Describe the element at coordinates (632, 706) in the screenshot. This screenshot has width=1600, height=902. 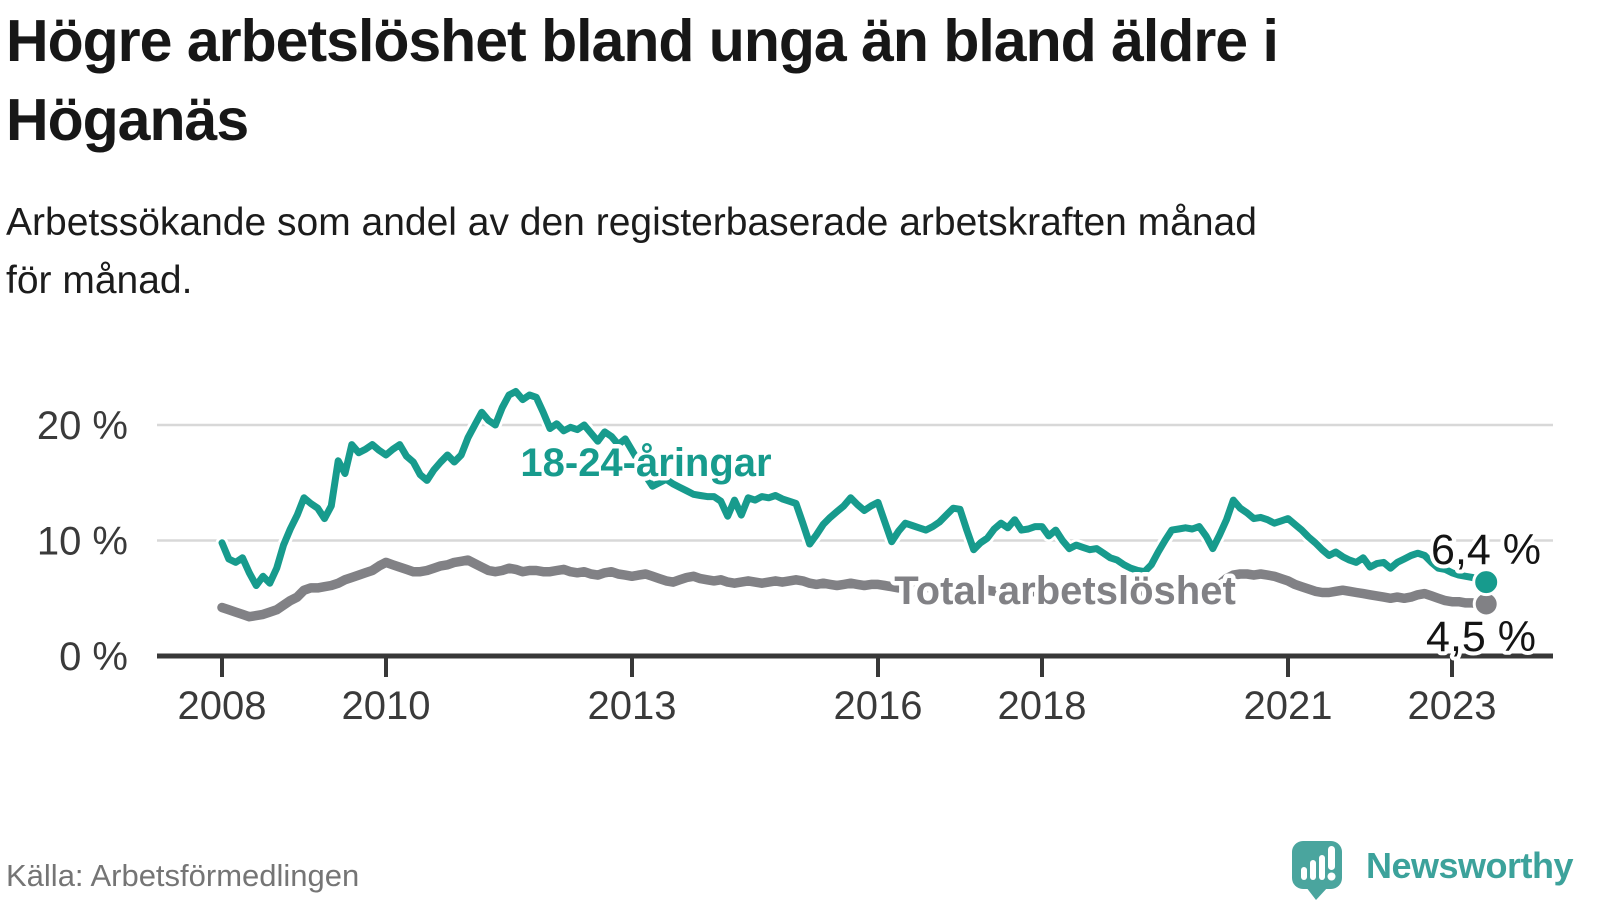
I see `x-tick-label: 2013` at that location.